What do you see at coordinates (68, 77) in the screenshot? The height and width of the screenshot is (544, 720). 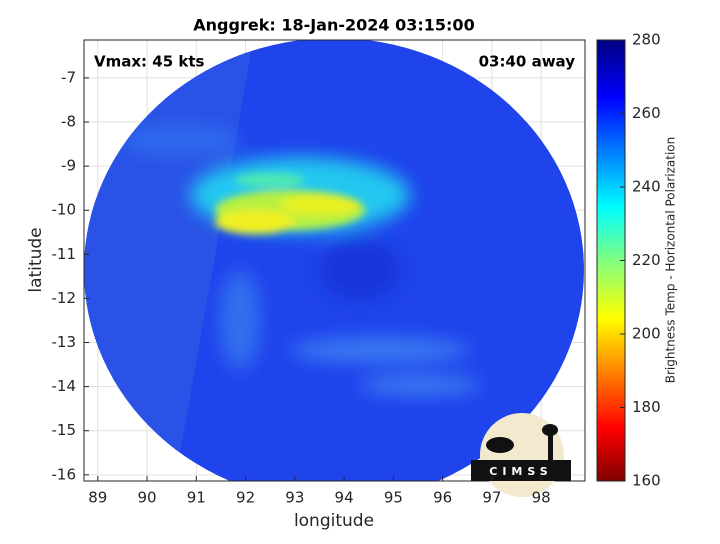 I see `y-tick-label: -7` at bounding box center [68, 77].